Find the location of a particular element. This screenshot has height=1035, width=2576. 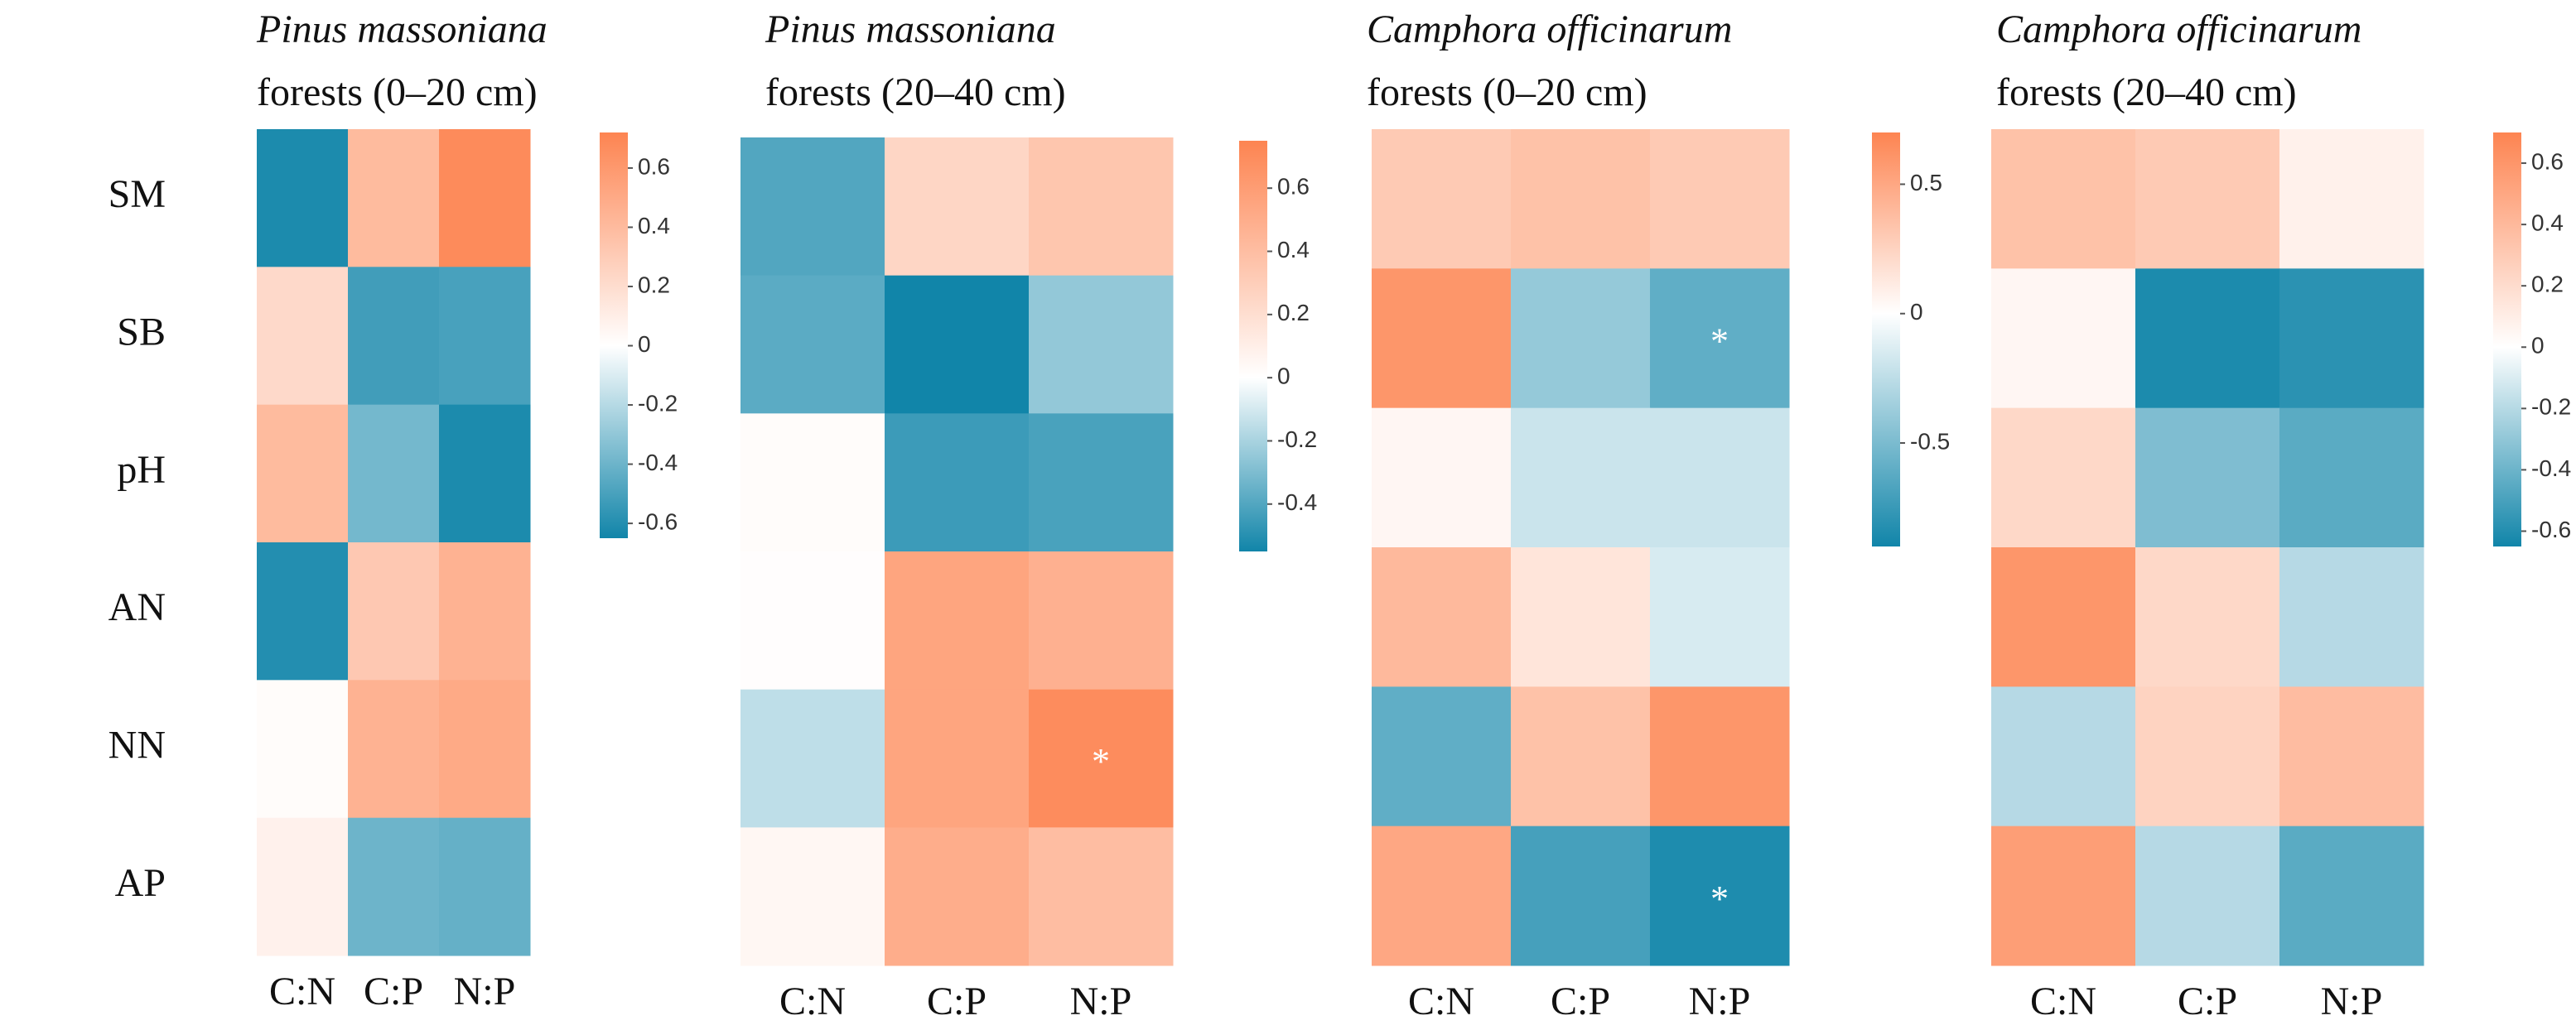

y-tick-label: pH is located at coordinates (141, 470).